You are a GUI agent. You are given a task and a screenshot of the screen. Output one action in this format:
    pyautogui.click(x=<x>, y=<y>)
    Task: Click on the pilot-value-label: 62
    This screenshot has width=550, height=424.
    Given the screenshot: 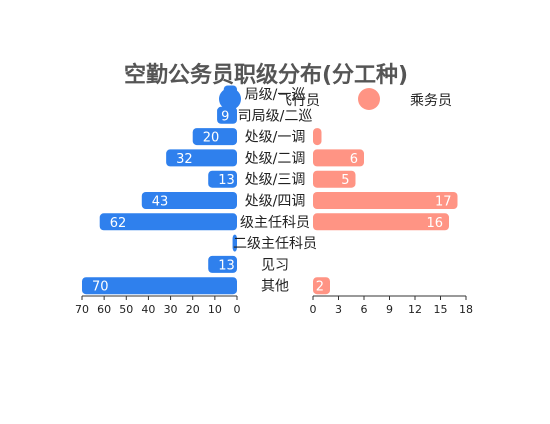 What is the action you would take?
    pyautogui.click(x=118, y=223)
    